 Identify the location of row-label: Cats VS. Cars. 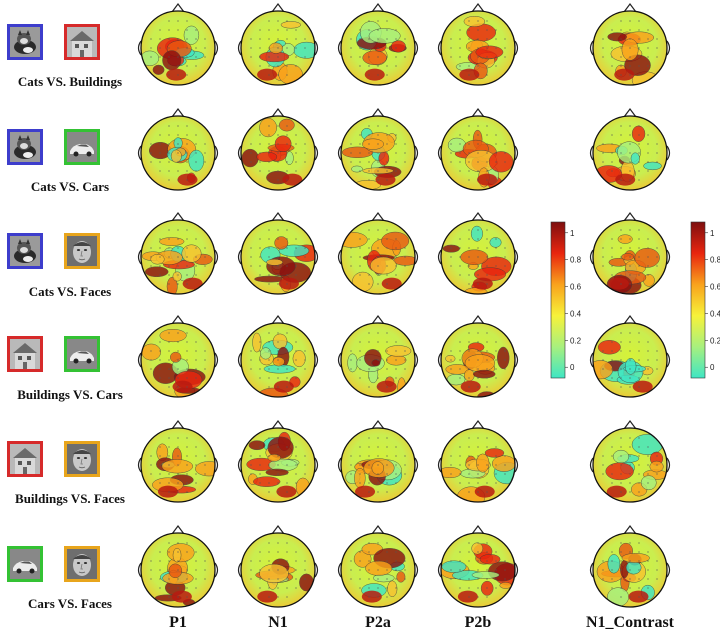
(70, 186).